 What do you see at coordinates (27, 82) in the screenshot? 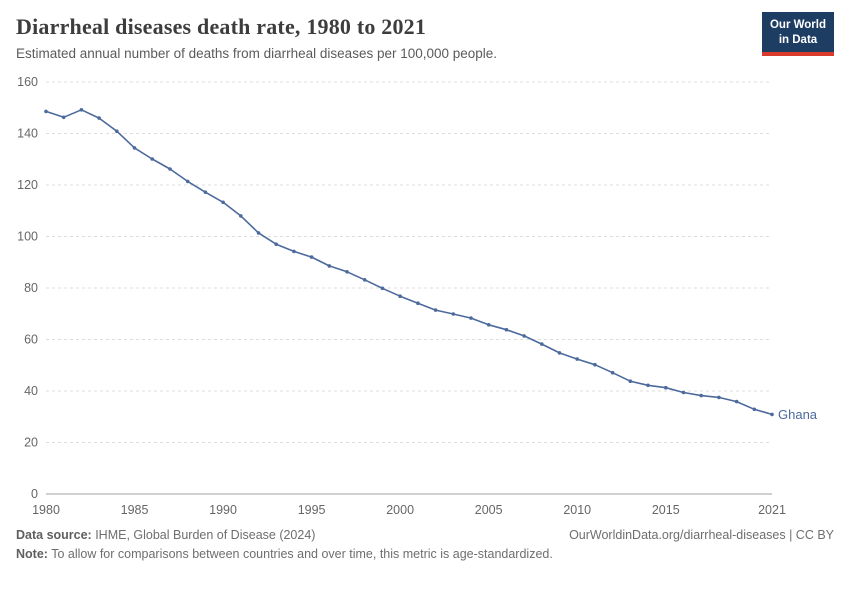
I see `y-tick-label: 160` at bounding box center [27, 82].